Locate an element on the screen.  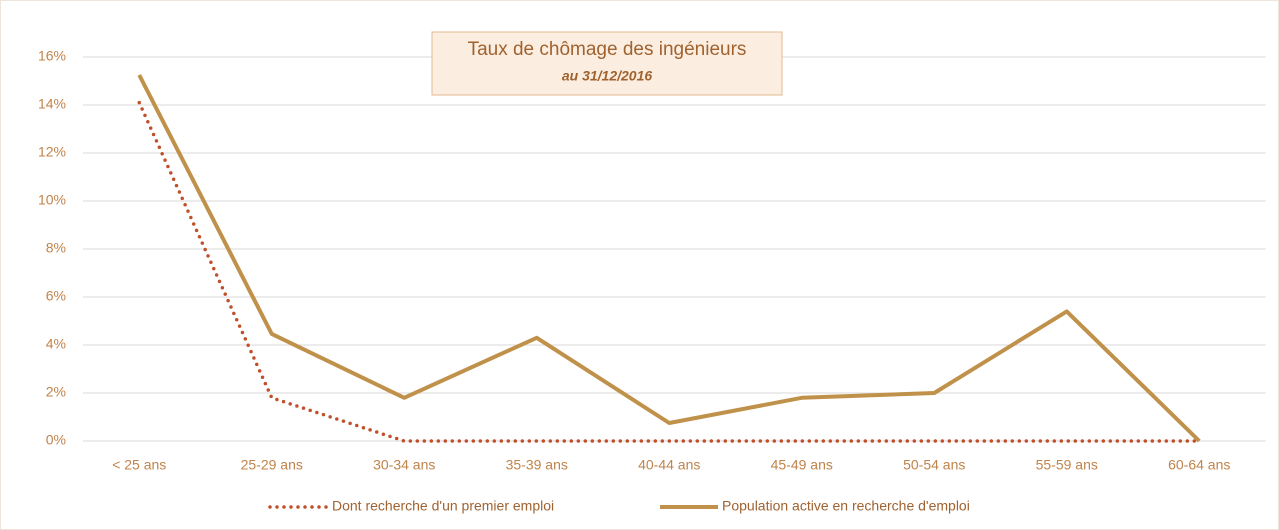
x-tick-label: 55-59 ans is located at coordinates (1067, 465).